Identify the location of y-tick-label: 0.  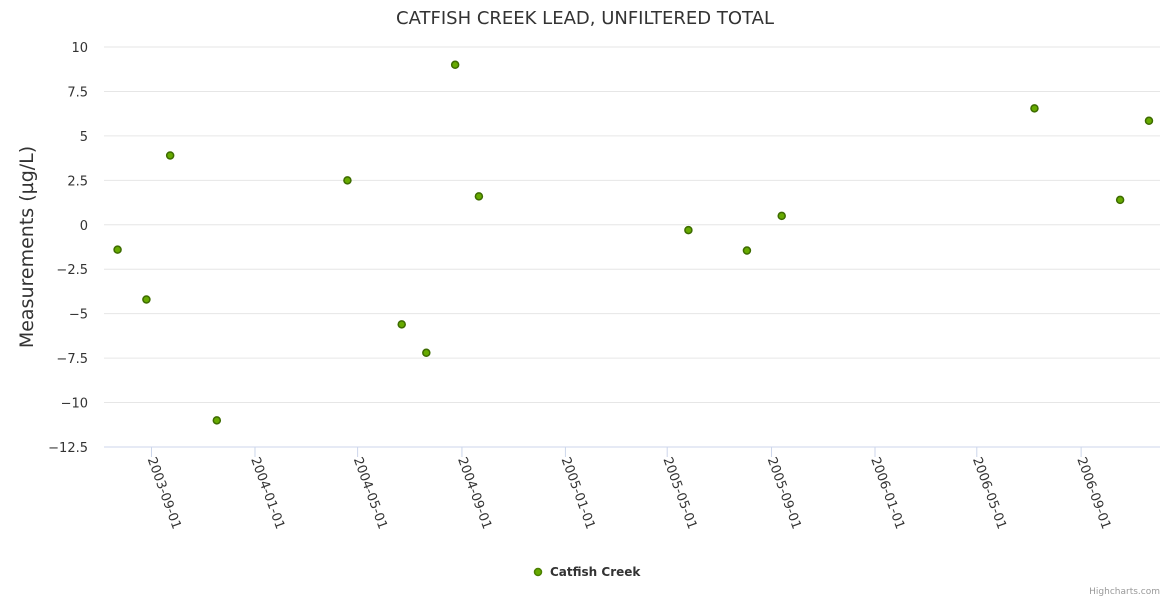
(84, 226).